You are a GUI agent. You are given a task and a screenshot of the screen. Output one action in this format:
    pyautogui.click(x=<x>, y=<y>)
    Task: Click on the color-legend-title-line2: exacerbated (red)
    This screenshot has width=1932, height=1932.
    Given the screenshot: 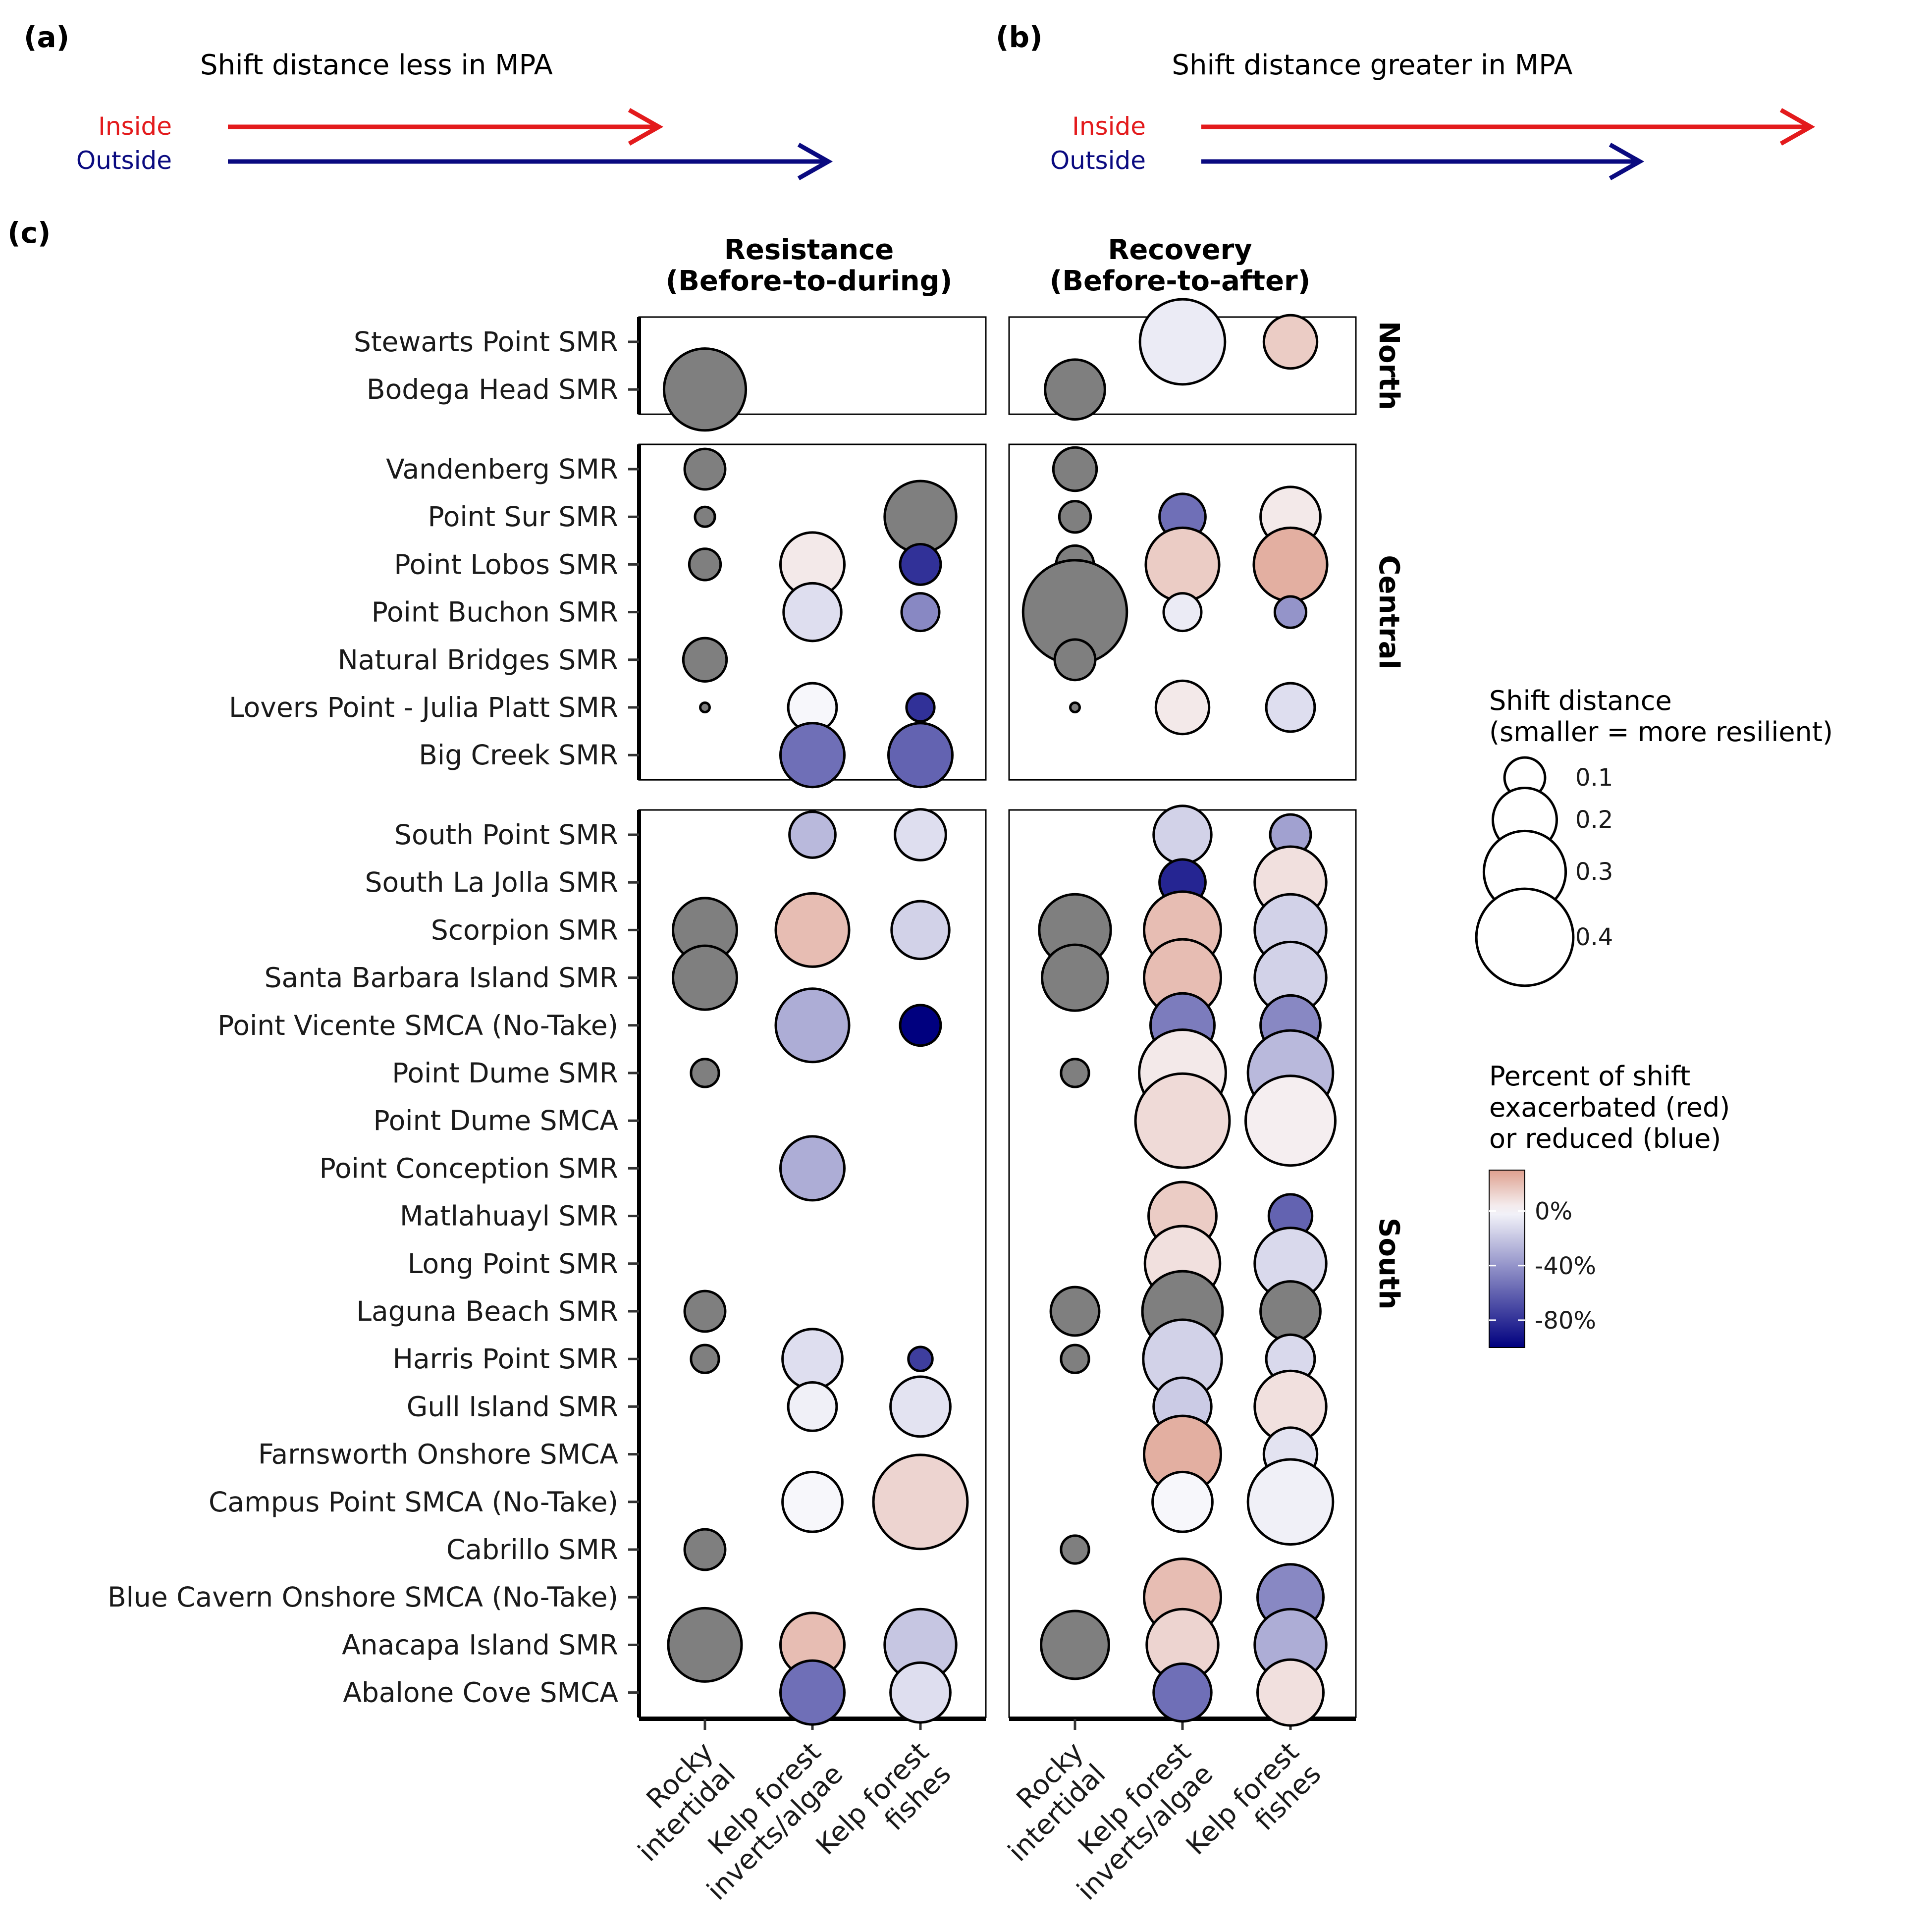 What is the action you would take?
    pyautogui.click(x=1609, y=1107)
    